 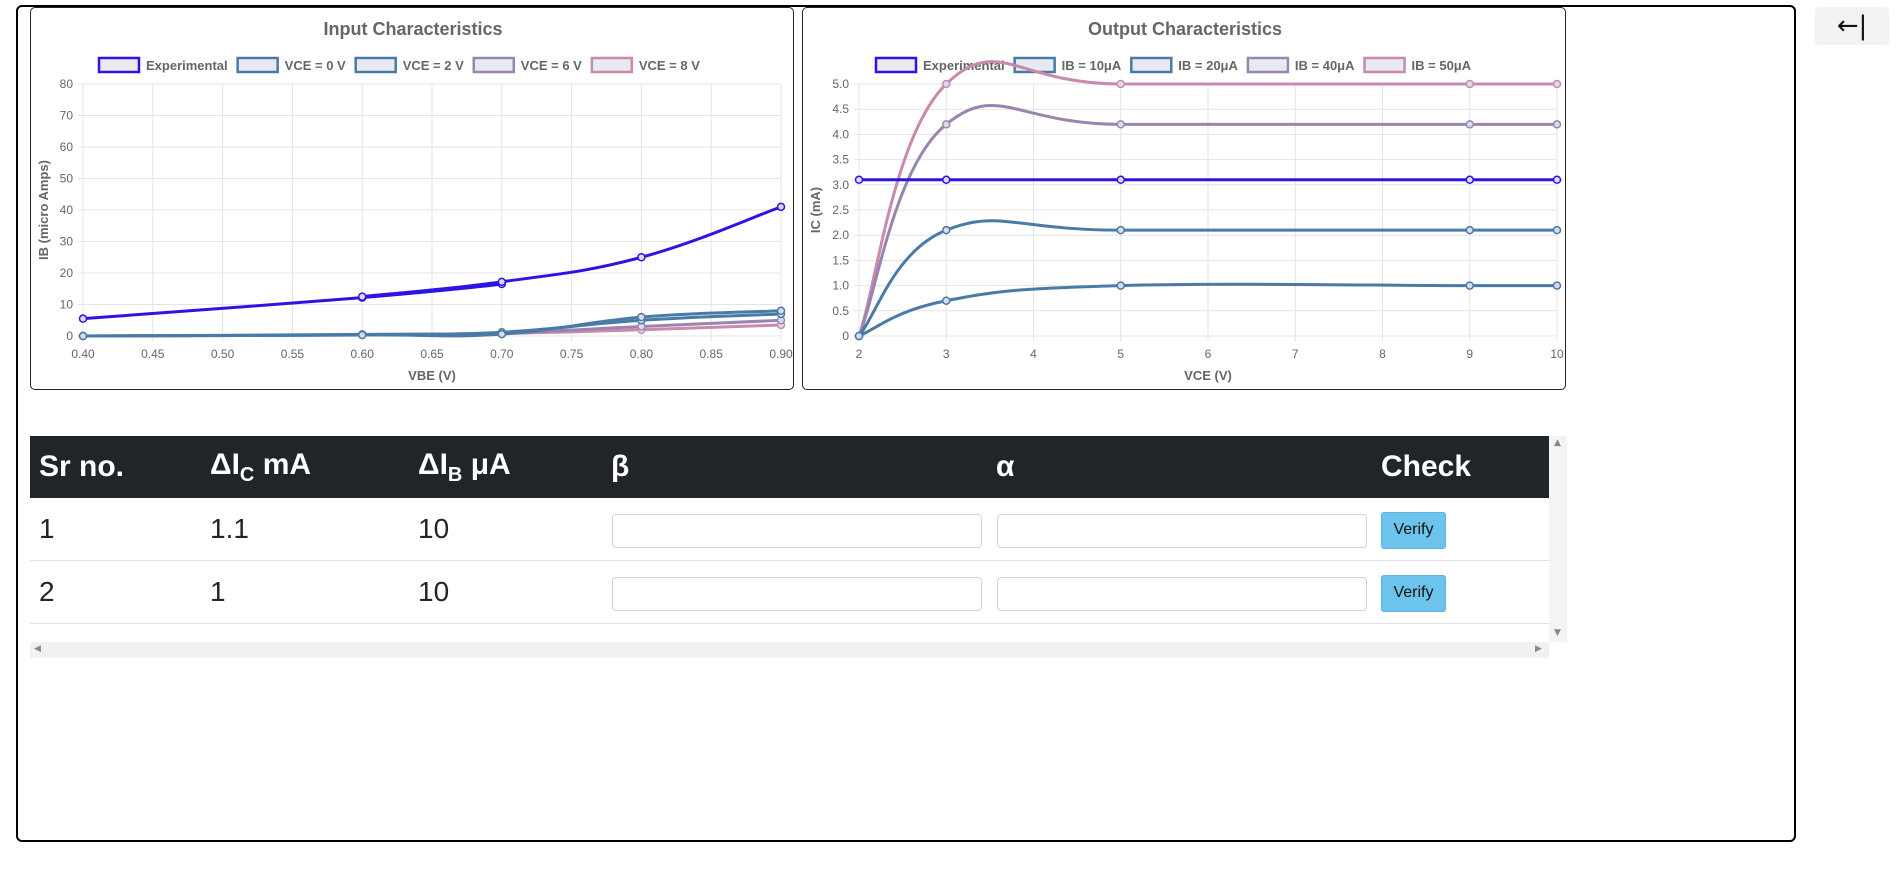 I want to click on cell-delta-ic: 1.1, so click(x=305, y=529).